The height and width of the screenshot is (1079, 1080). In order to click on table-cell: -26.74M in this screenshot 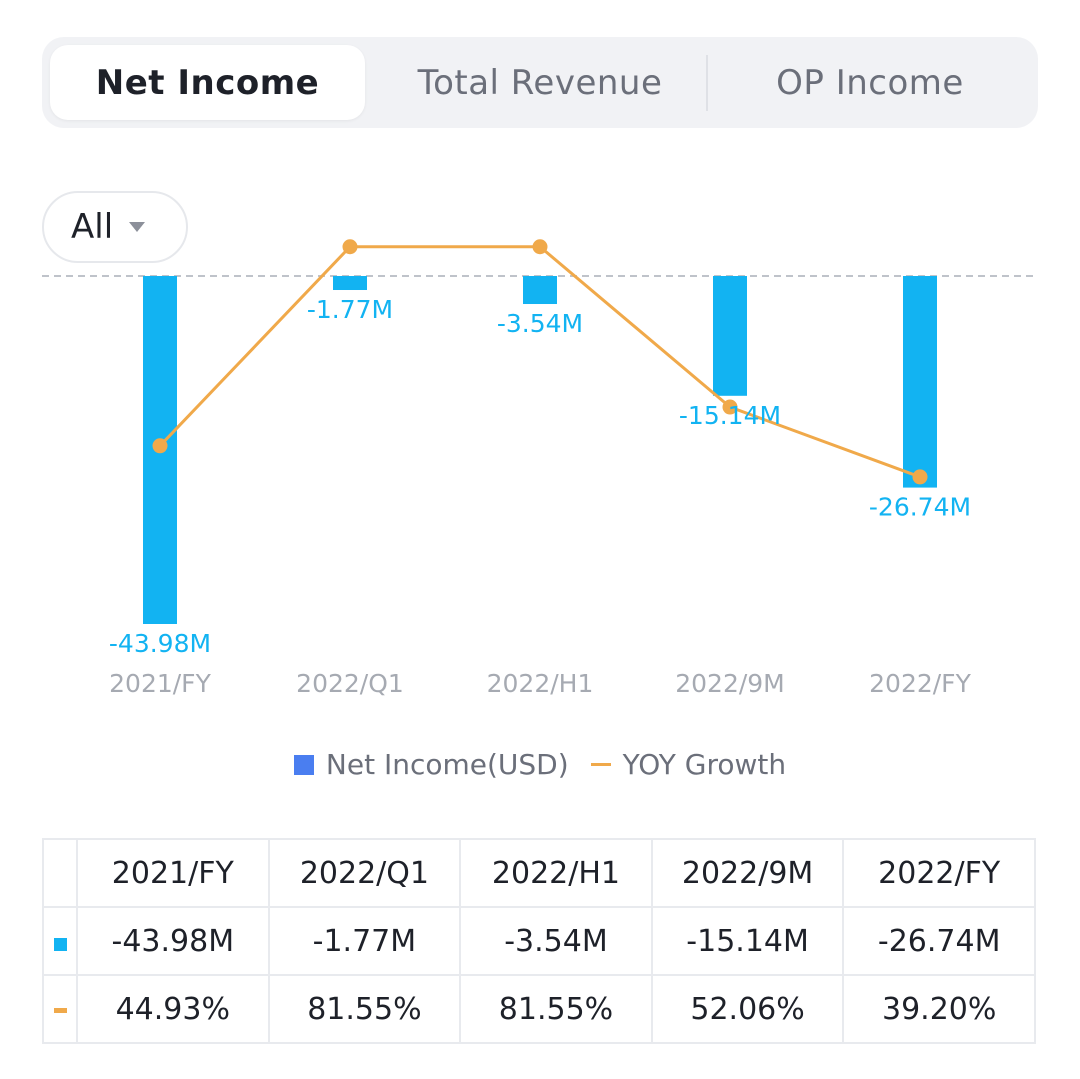, I will do `click(939, 941)`.